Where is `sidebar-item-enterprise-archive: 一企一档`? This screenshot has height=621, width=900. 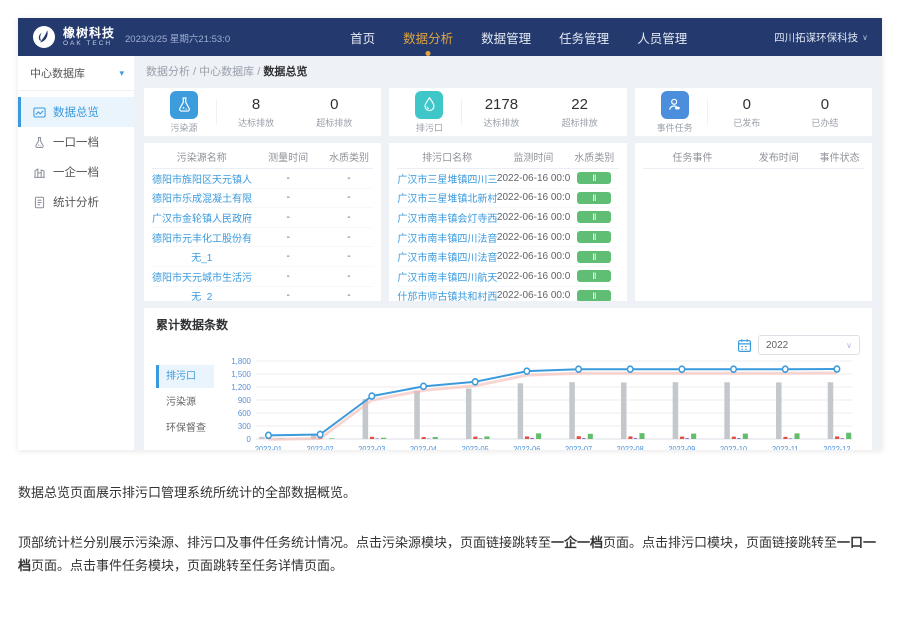 sidebar-item-enterprise-archive: 一企一档 is located at coordinates (76, 172).